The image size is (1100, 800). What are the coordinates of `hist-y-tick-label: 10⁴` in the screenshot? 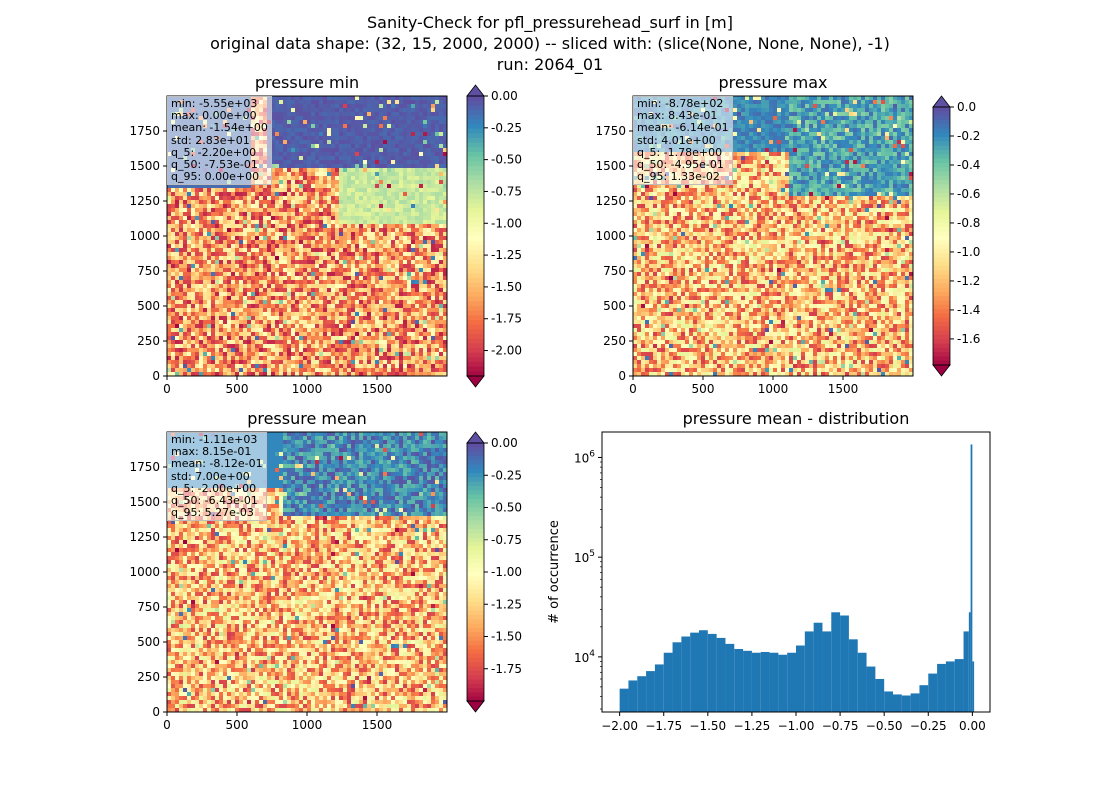 It's located at (584, 657).